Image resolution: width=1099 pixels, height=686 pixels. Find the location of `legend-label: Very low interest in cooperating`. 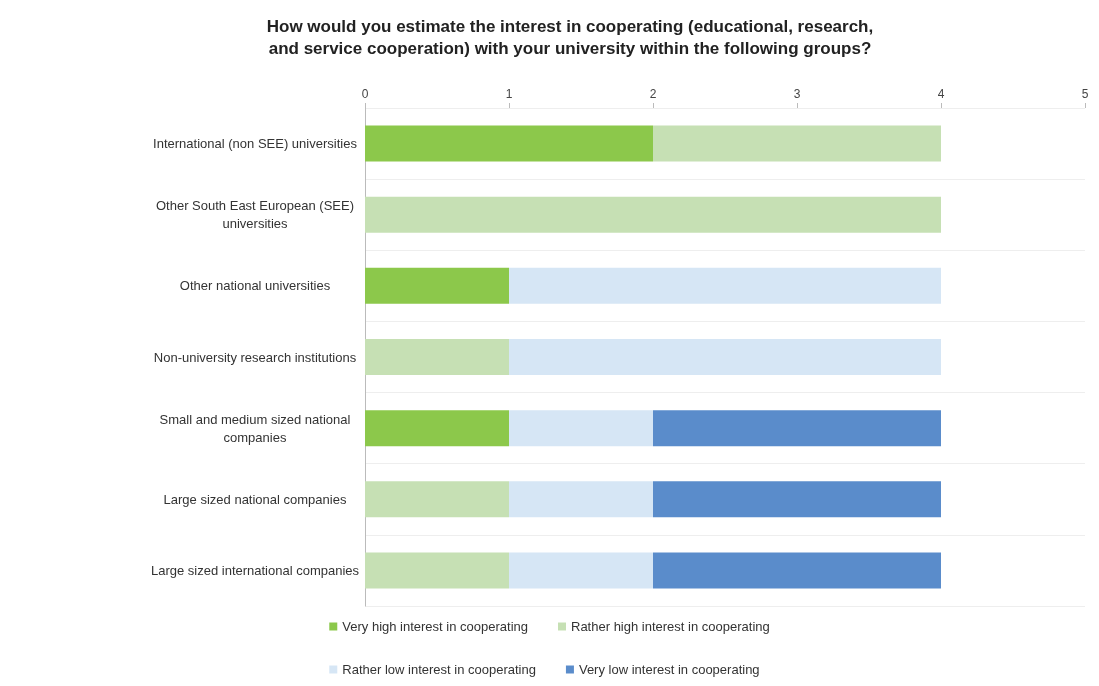

legend-label: Very low interest in cooperating is located at coordinates (669, 669).